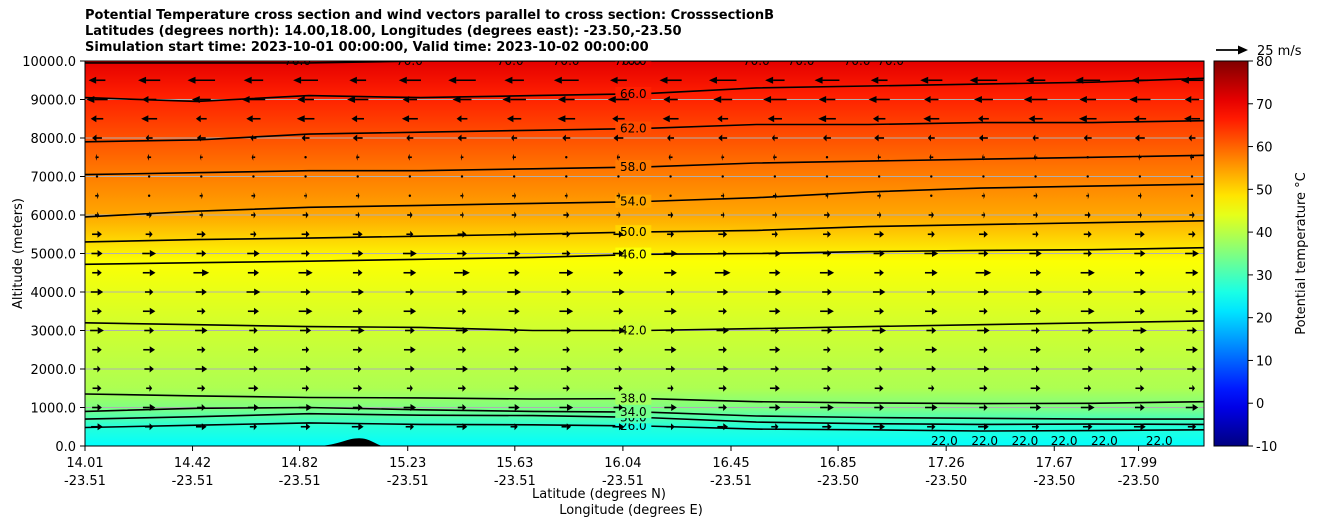  Describe the element at coordinates (857, 61) in the screenshot. I see `top-contour-label: 70.0` at that location.